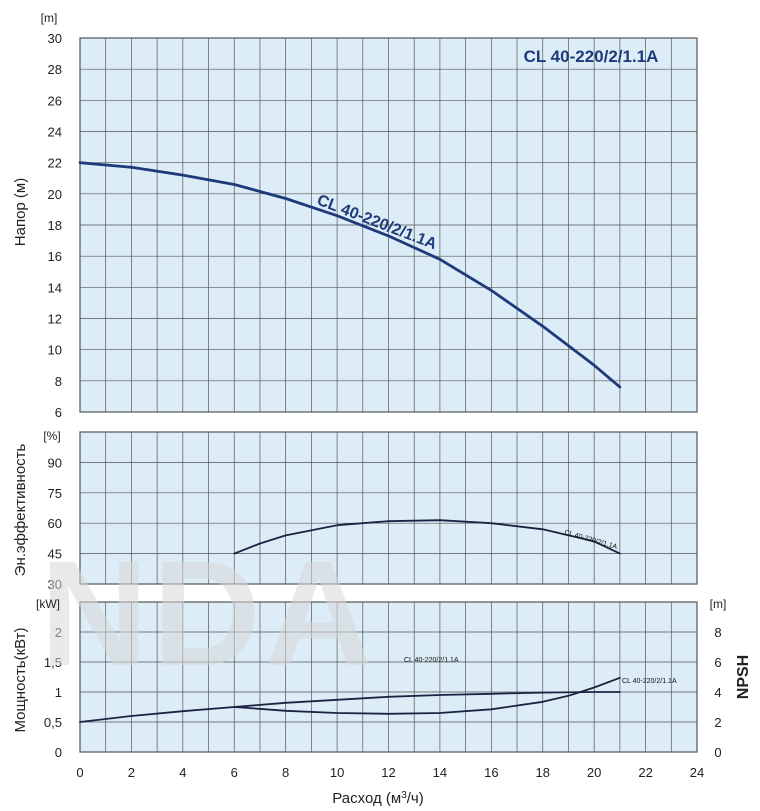 Image resolution: width=760 pixels, height=811 pixels. Describe the element at coordinates (594, 772) in the screenshot. I see `x-tick-label: 20` at that location.